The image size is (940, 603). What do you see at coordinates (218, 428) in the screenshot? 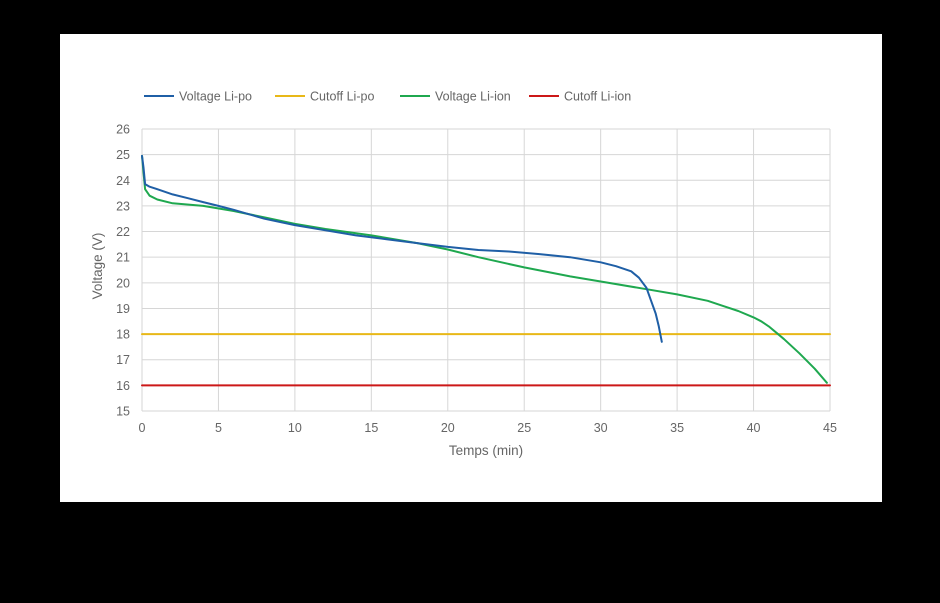
I see `x-tick-label: 5` at bounding box center [218, 428].